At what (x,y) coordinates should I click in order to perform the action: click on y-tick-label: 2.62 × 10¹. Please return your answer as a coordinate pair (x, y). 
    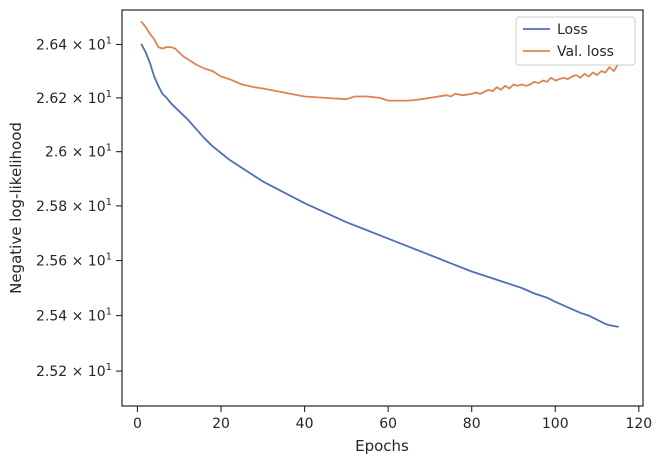
    Looking at the image, I should click on (74, 98).